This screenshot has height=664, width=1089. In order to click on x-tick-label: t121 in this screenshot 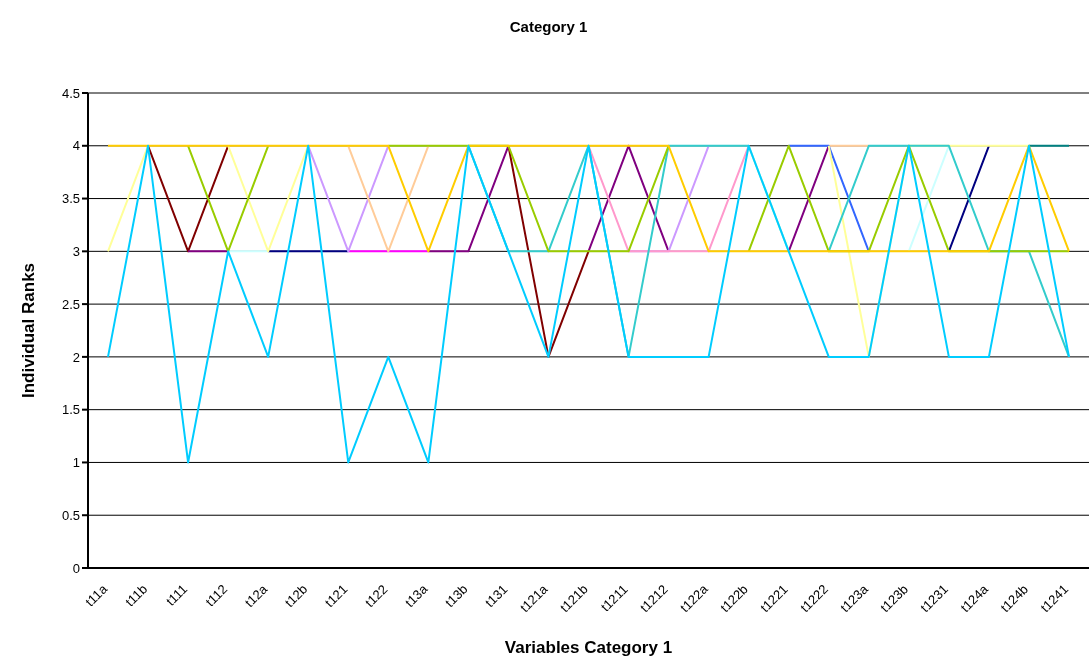, I will do `click(336, 596)`.